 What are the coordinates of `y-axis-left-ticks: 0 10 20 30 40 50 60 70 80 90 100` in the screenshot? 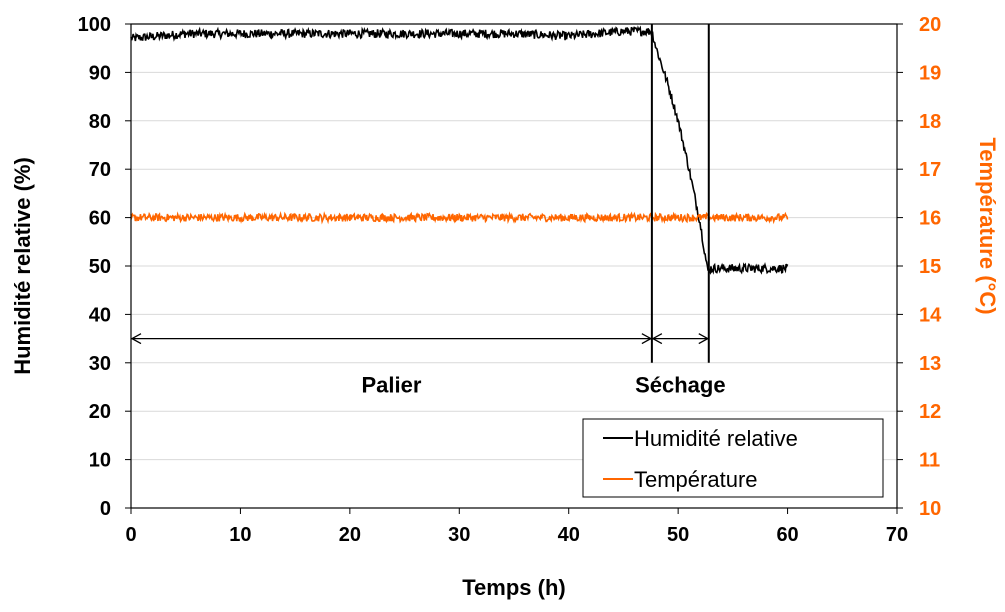 It's located at (104, 267).